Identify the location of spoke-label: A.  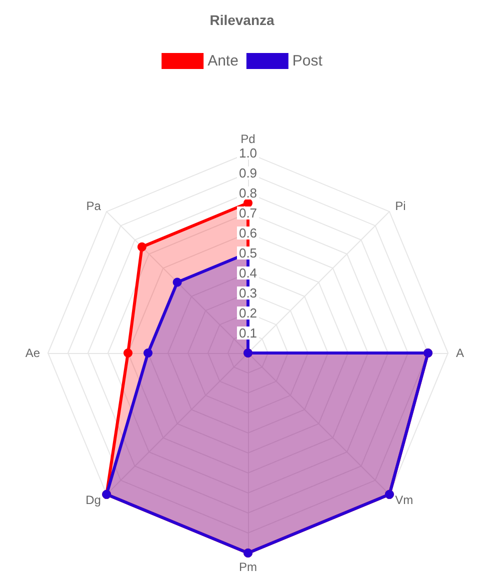
(460, 353).